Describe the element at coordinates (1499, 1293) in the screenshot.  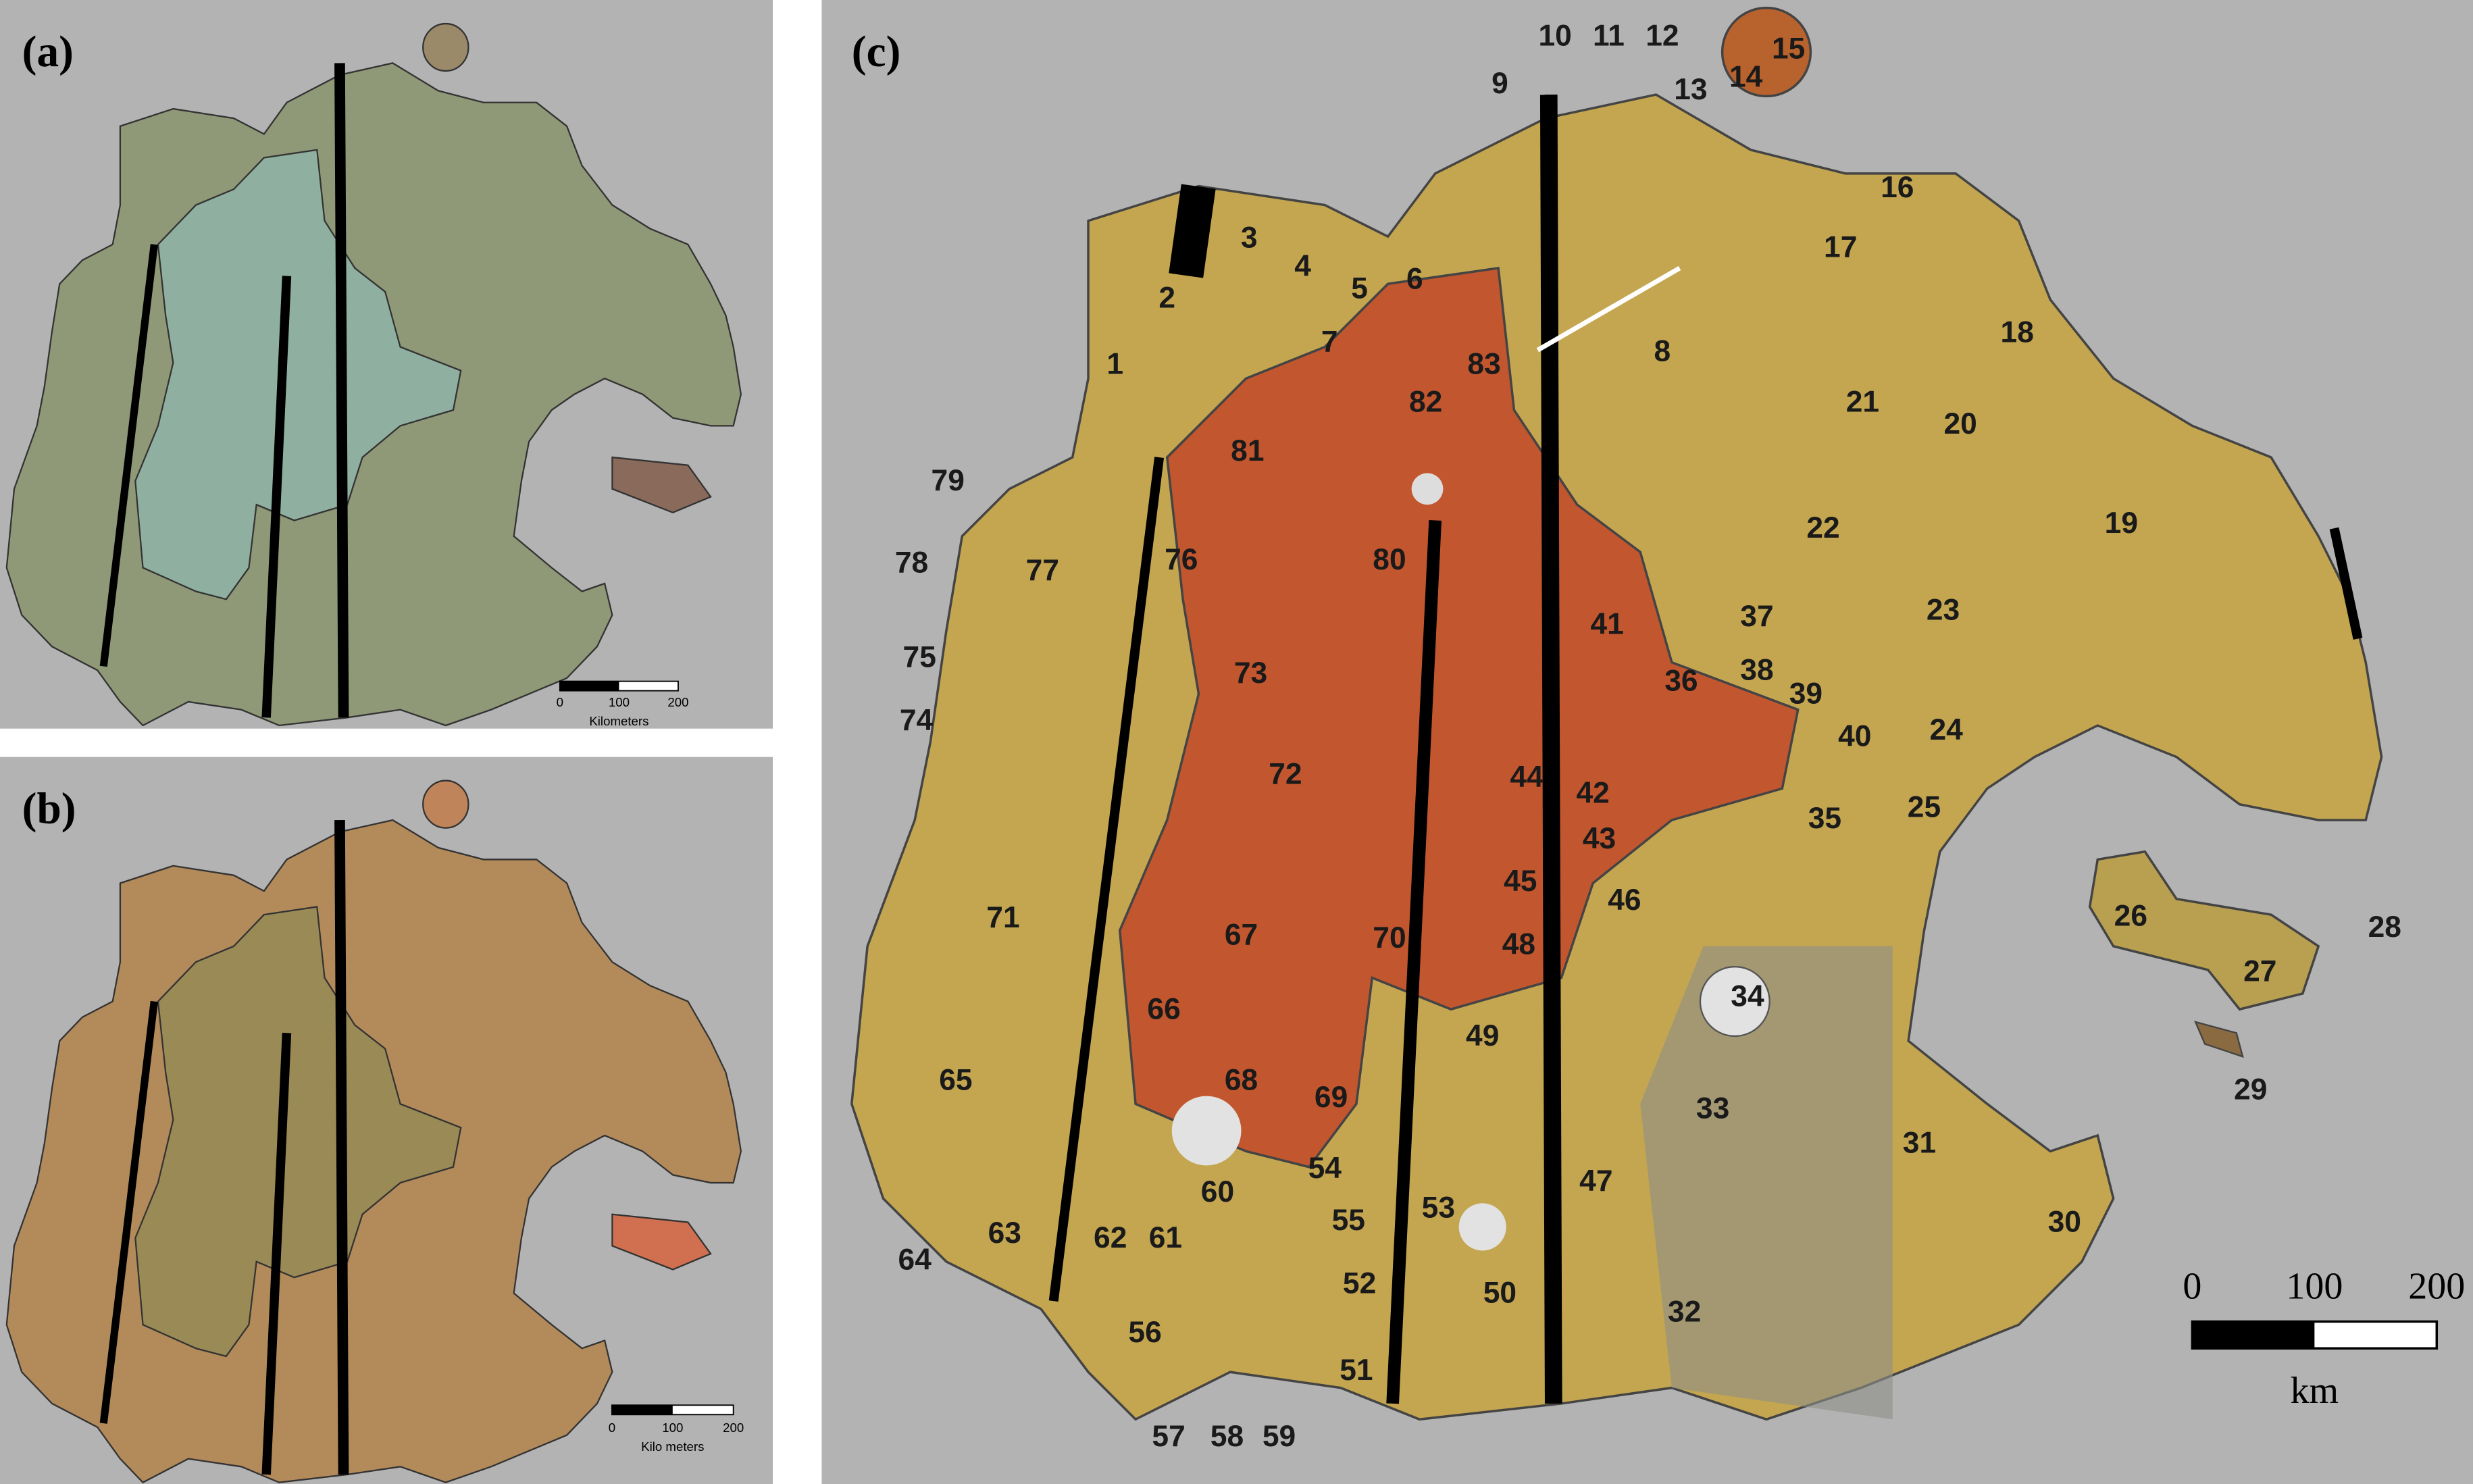
I see `unit-label: 50` at that location.